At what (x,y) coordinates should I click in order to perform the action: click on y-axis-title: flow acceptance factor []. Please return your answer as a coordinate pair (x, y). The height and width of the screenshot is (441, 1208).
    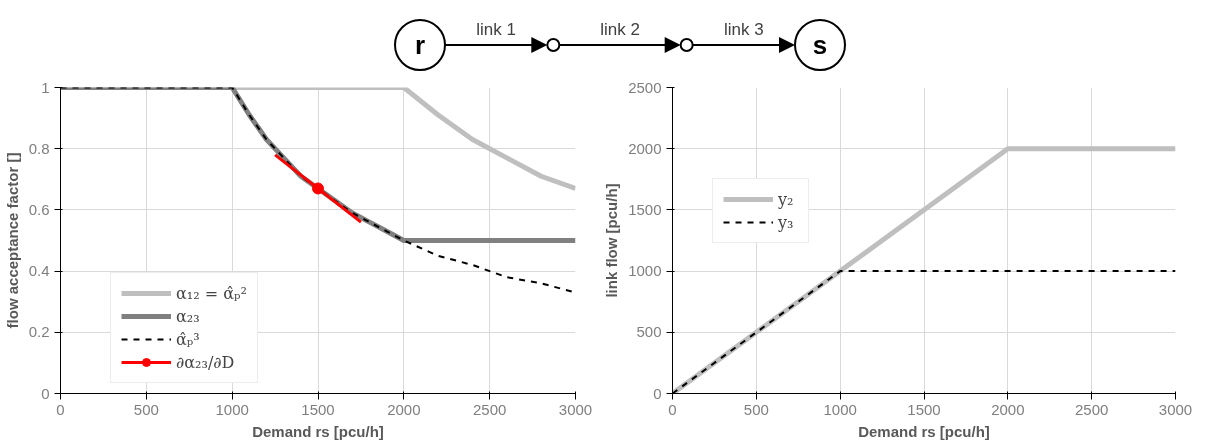
    Looking at the image, I should click on (12, 240).